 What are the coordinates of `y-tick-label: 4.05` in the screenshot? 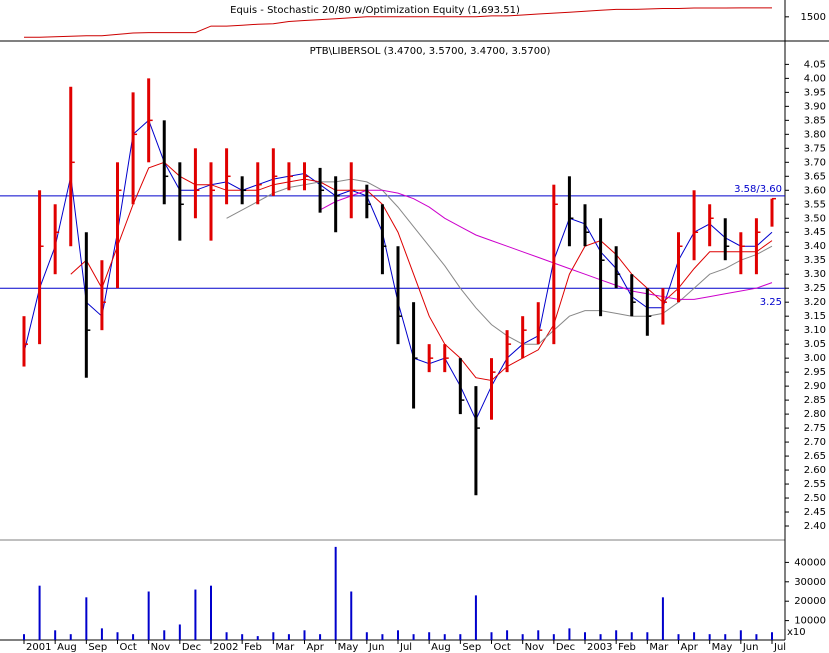 It's located at (815, 64).